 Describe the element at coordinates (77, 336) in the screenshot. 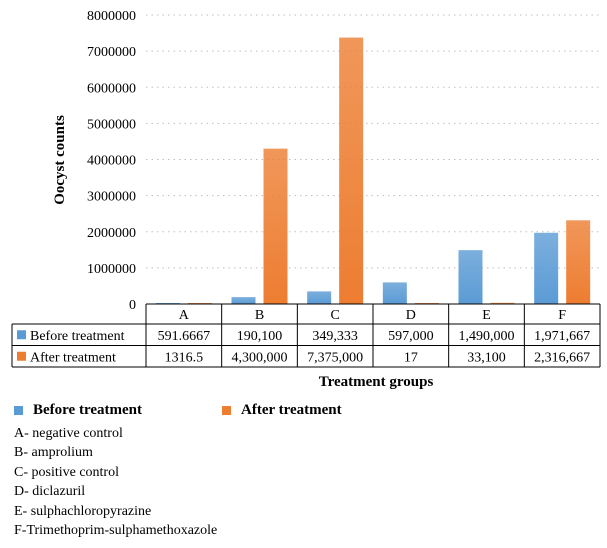

I see `table-series-name: Before treatment` at that location.